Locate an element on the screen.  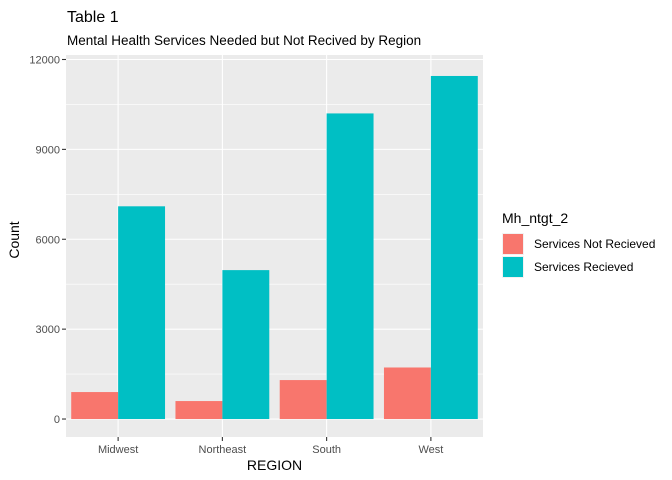
x-tick-label: South is located at coordinates (326, 450).